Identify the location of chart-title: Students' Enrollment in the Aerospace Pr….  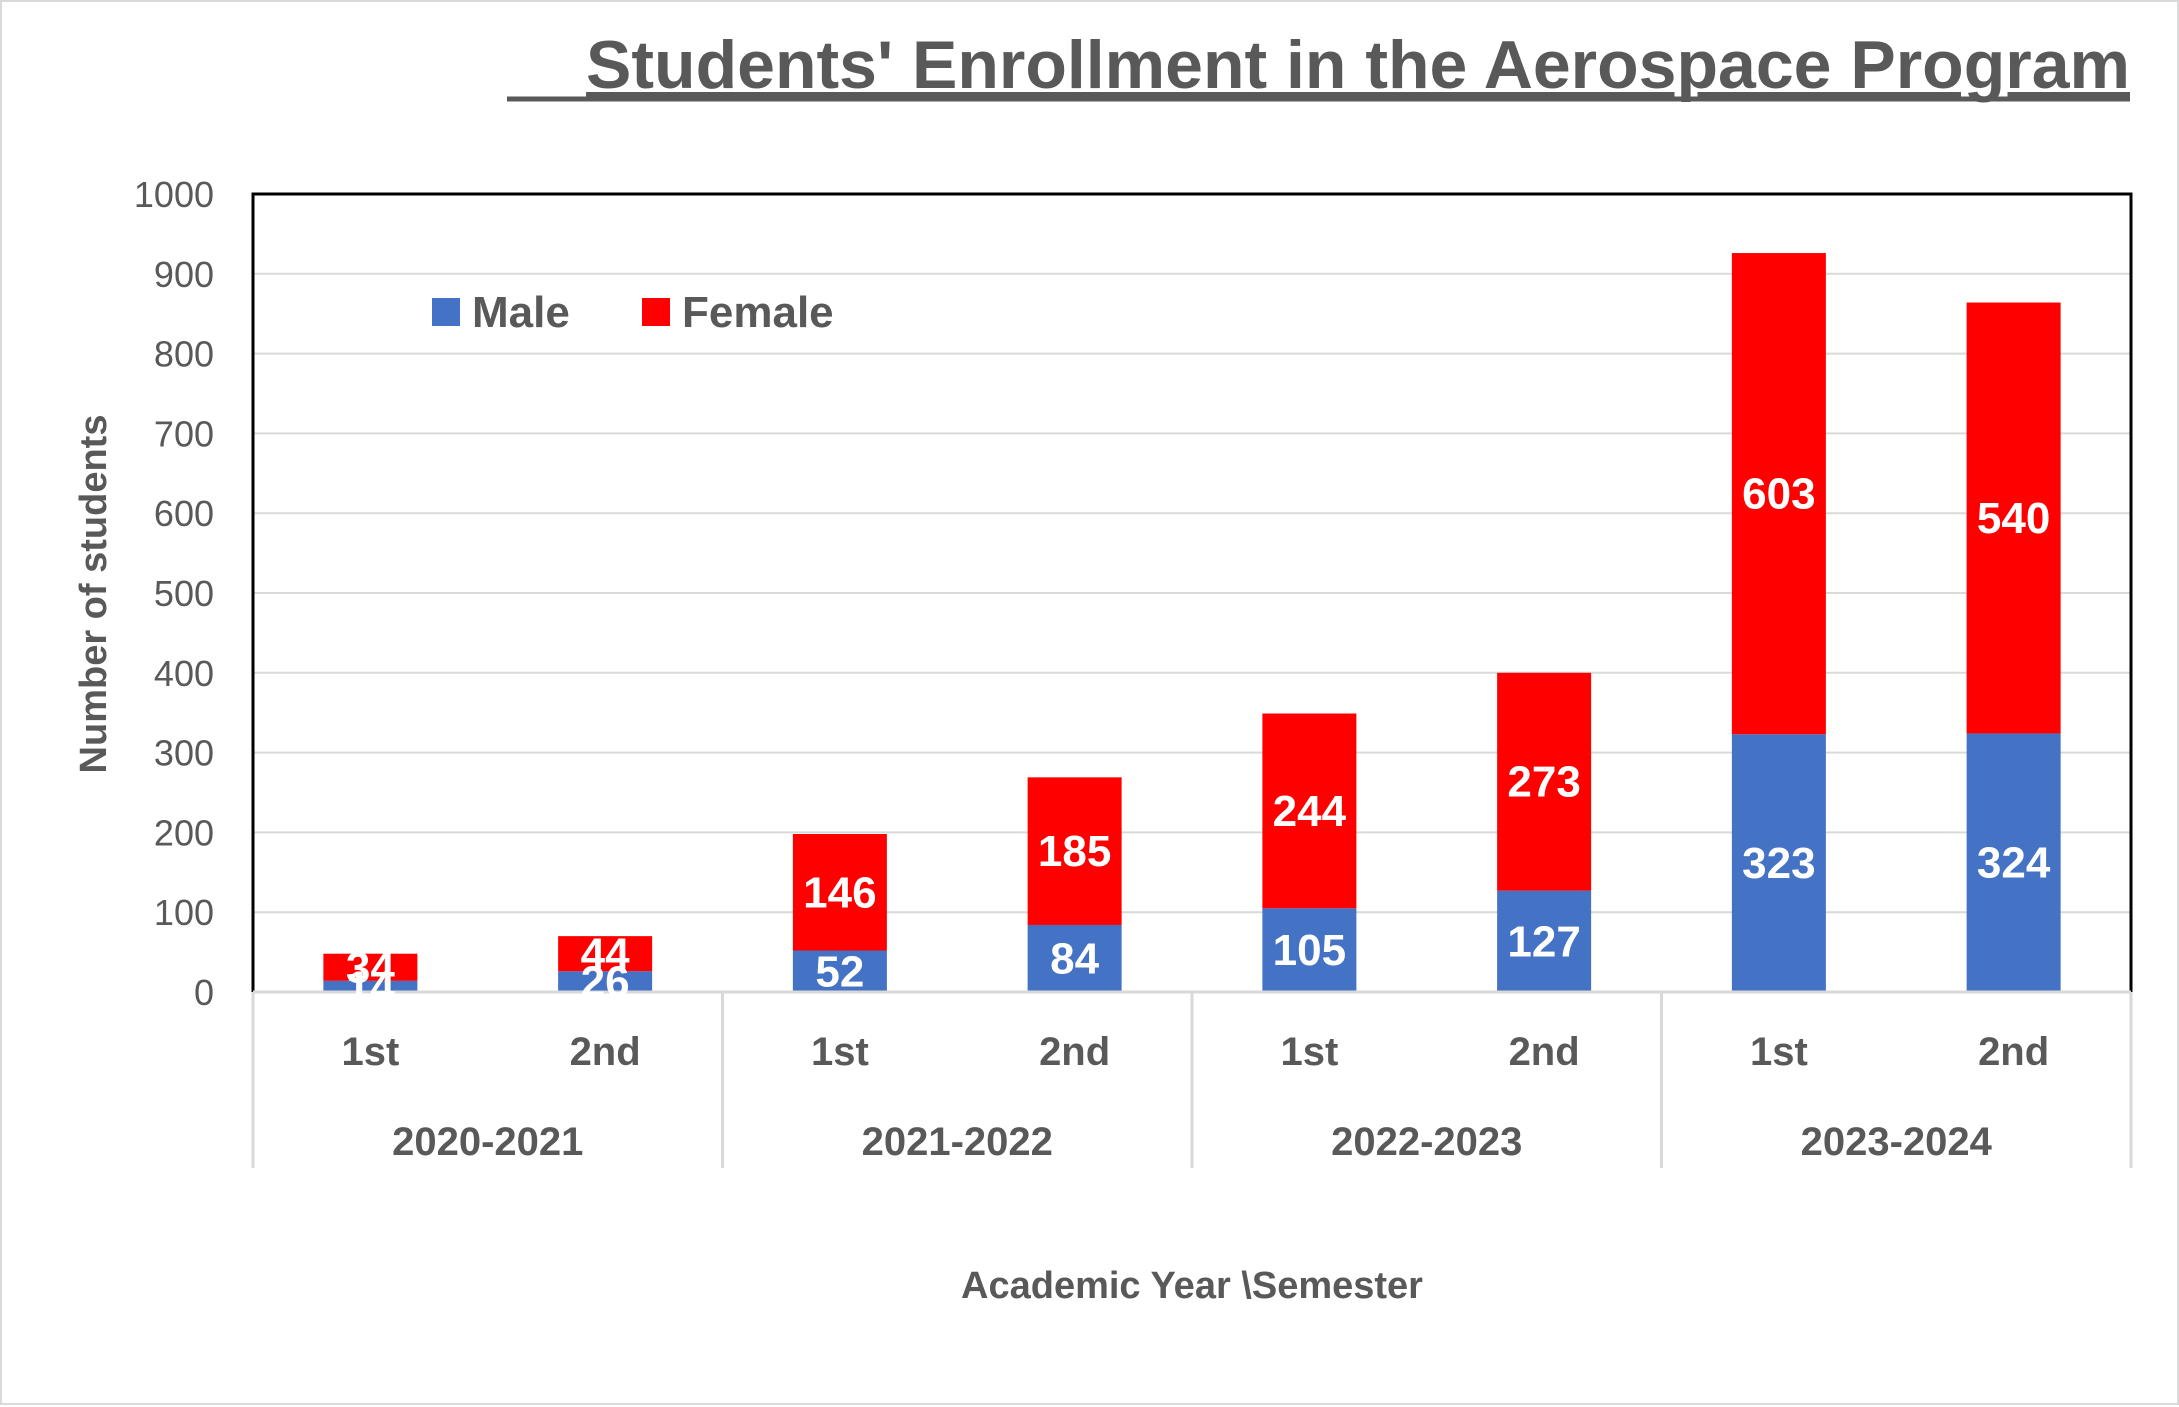
(1358, 65).